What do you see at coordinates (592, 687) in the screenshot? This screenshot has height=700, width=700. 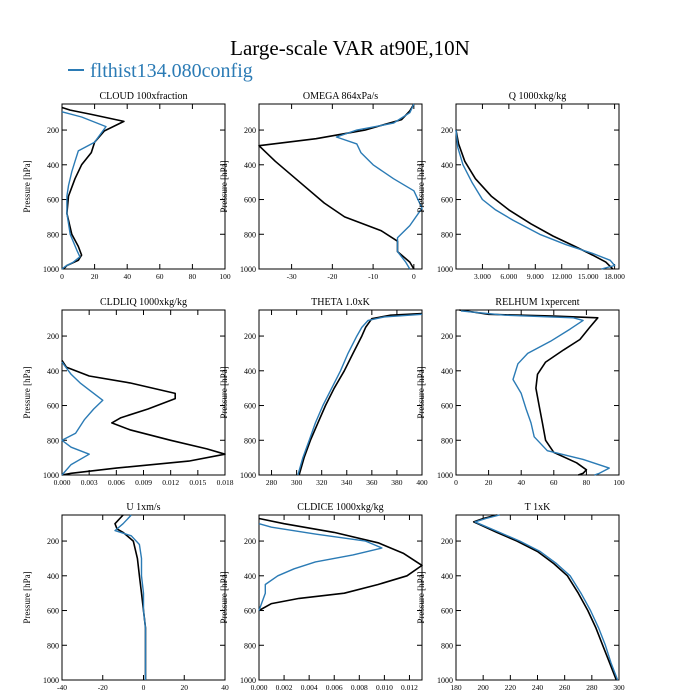 I see `x-tick-label: 280` at bounding box center [592, 687].